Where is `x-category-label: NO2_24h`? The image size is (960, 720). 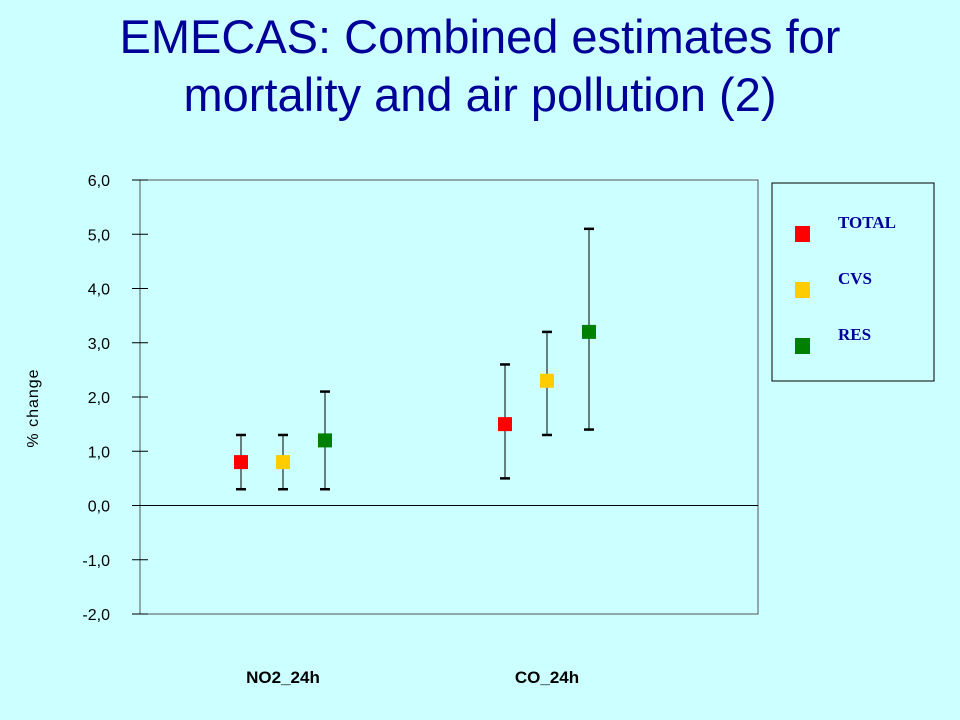 x-category-label: NO2_24h is located at coordinates (283, 677).